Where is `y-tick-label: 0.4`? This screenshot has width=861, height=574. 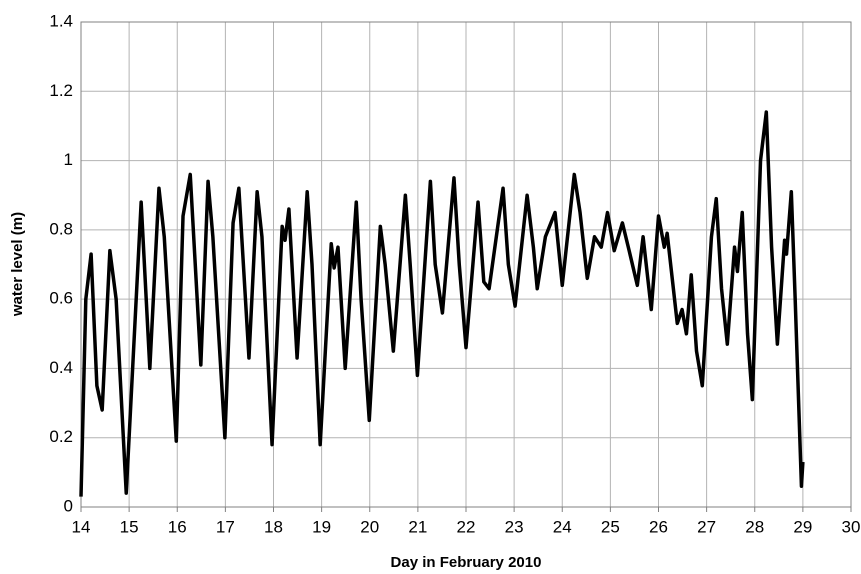 y-tick-label: 0.4 is located at coordinates (61, 367).